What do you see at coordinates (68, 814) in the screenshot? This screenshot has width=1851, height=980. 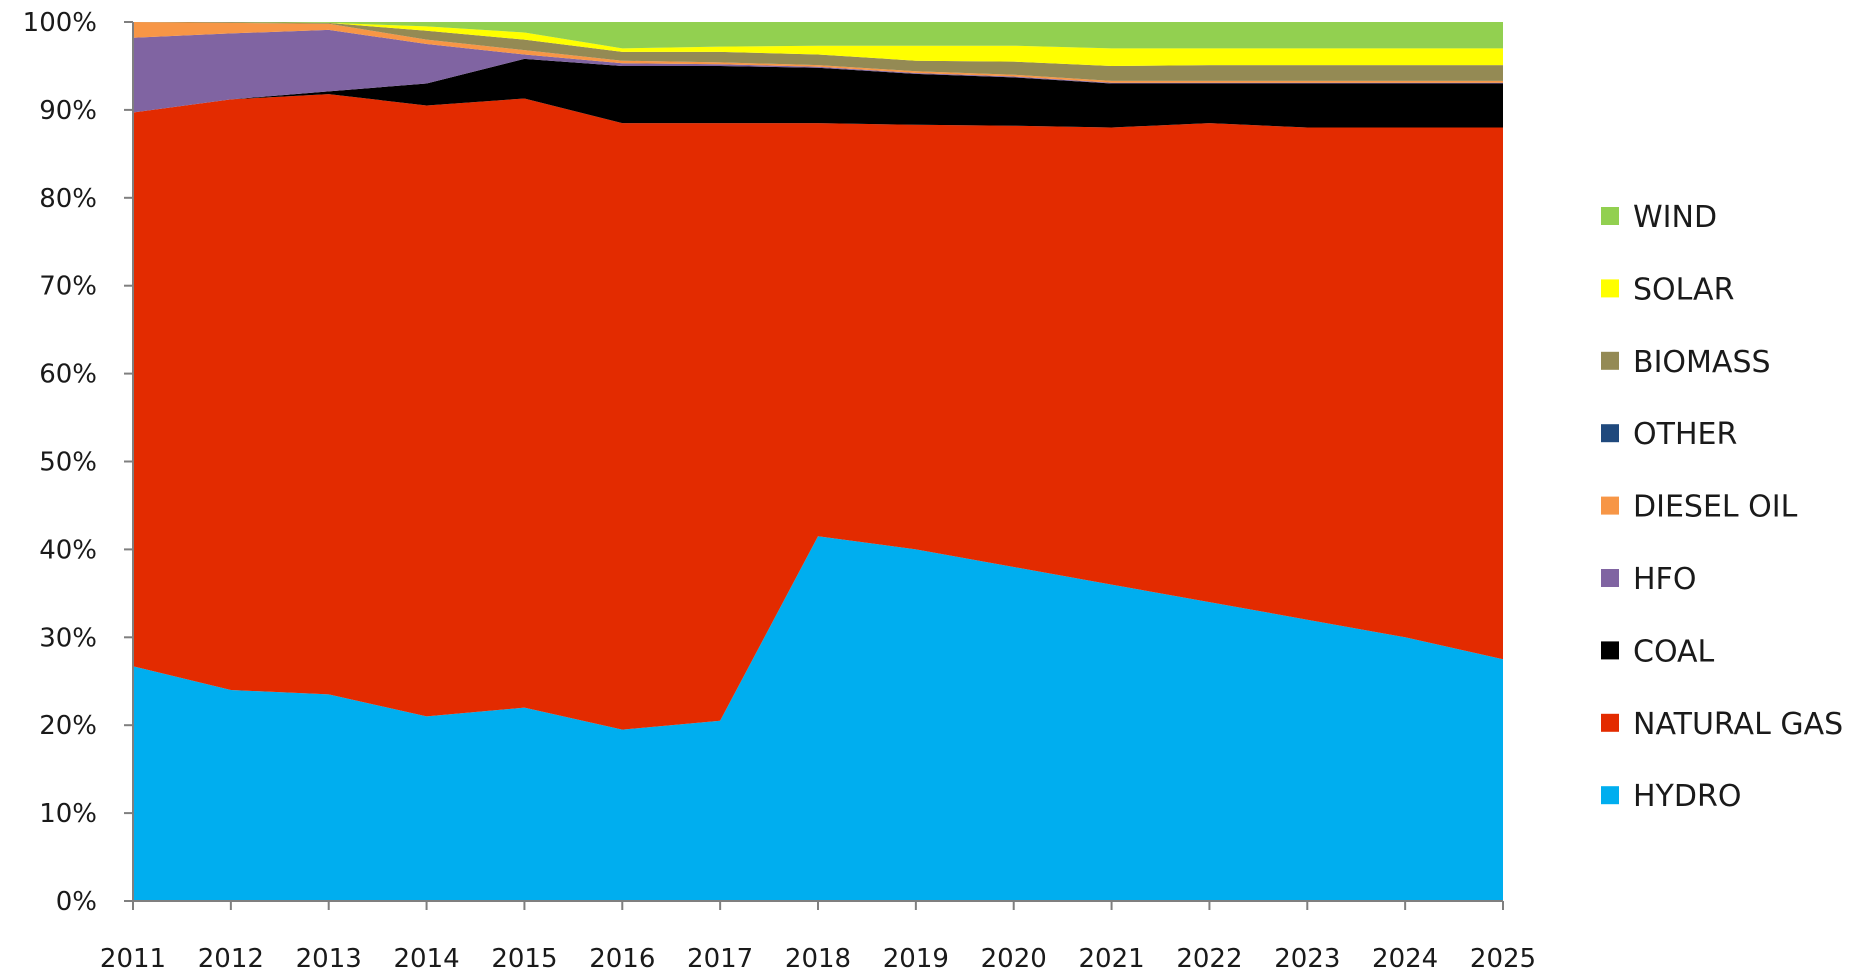 I see `y-tick-label: 10%` at bounding box center [68, 814].